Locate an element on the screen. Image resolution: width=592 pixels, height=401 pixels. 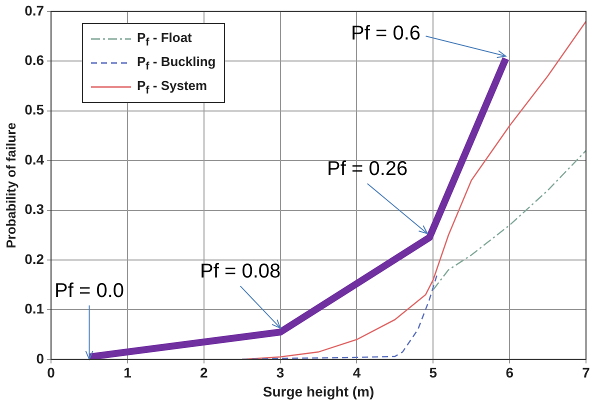
y-tick-label: 0 is located at coordinates (40, 358).